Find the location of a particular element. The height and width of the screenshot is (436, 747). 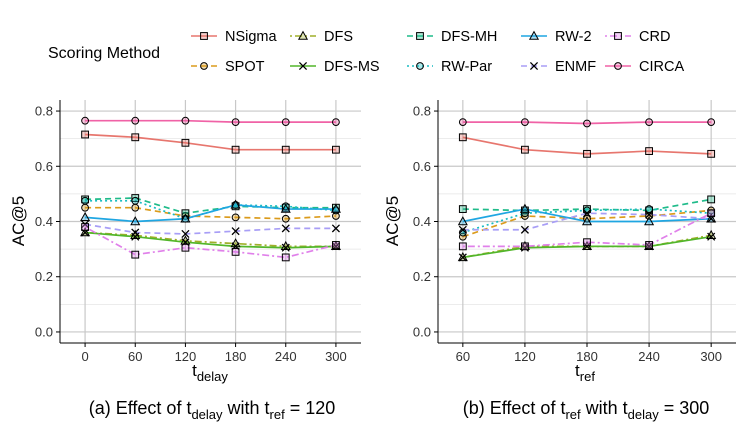

legend-label: CRD is located at coordinates (654, 37).